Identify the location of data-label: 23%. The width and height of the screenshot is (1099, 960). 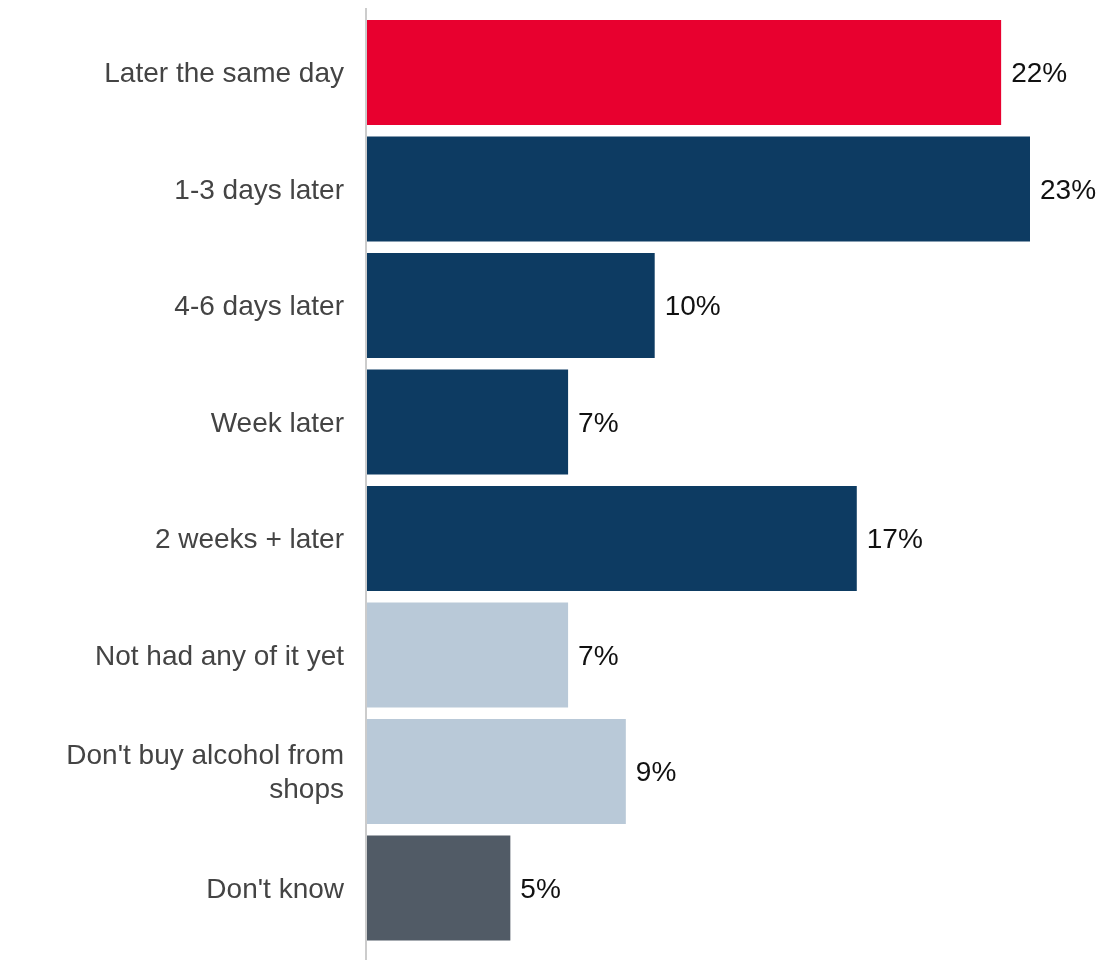
(1068, 189).